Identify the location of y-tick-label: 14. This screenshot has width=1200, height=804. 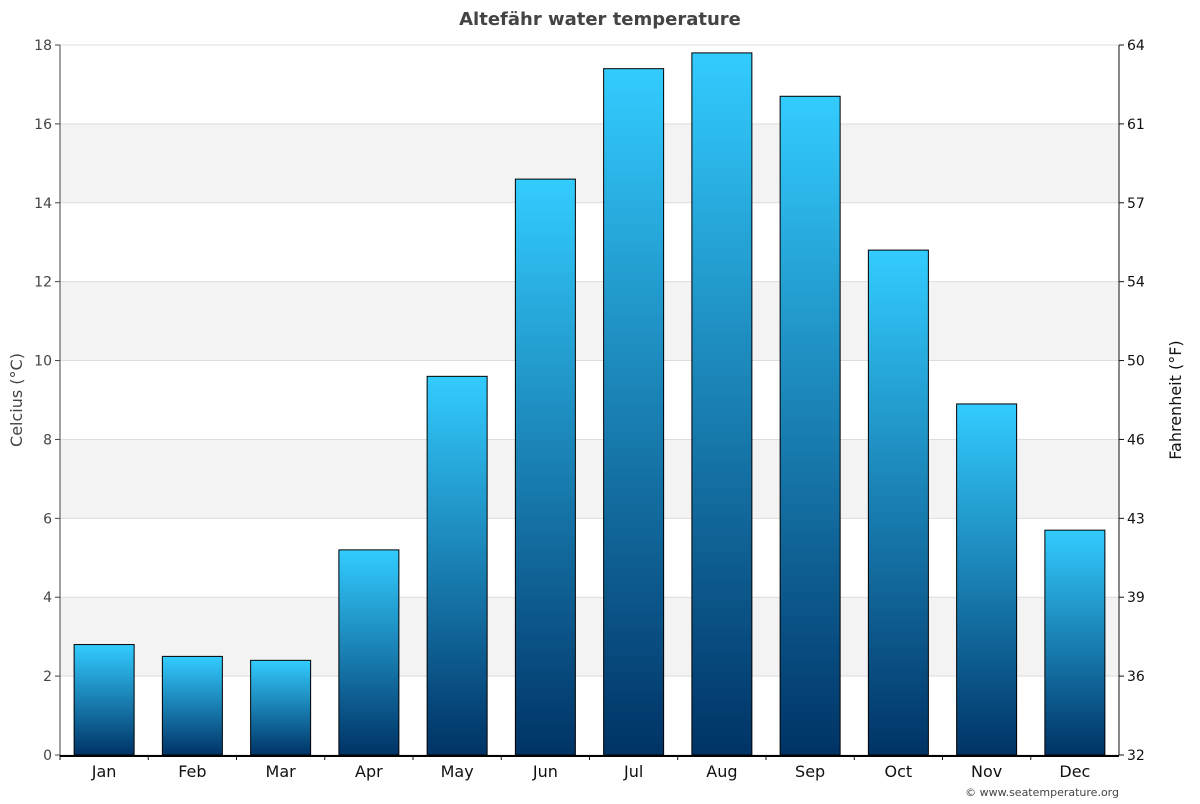
(43, 204).